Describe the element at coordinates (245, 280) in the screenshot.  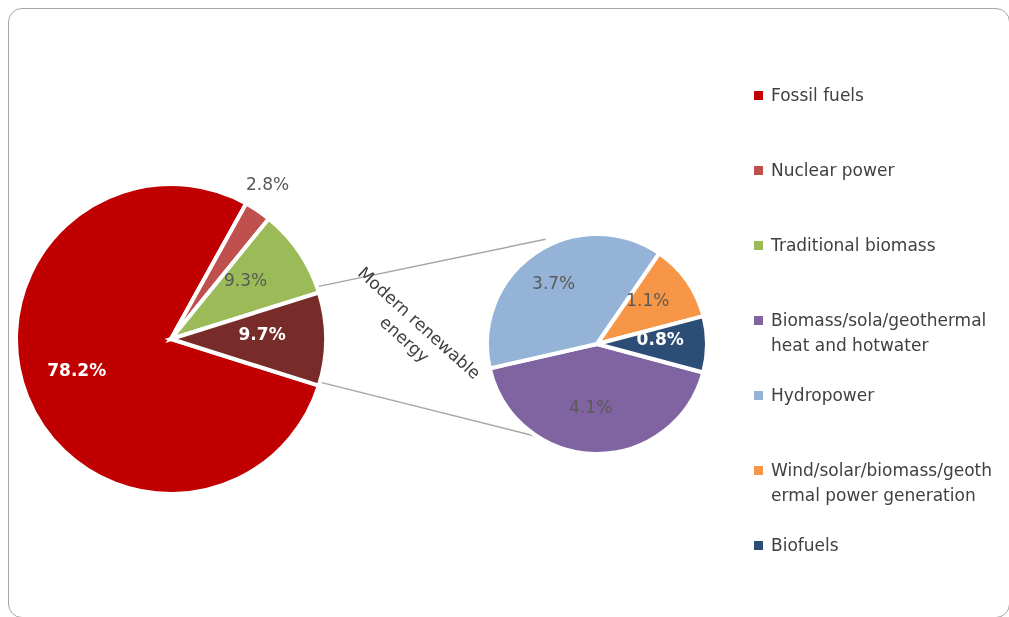
I see `data-label: 9.3%` at that location.